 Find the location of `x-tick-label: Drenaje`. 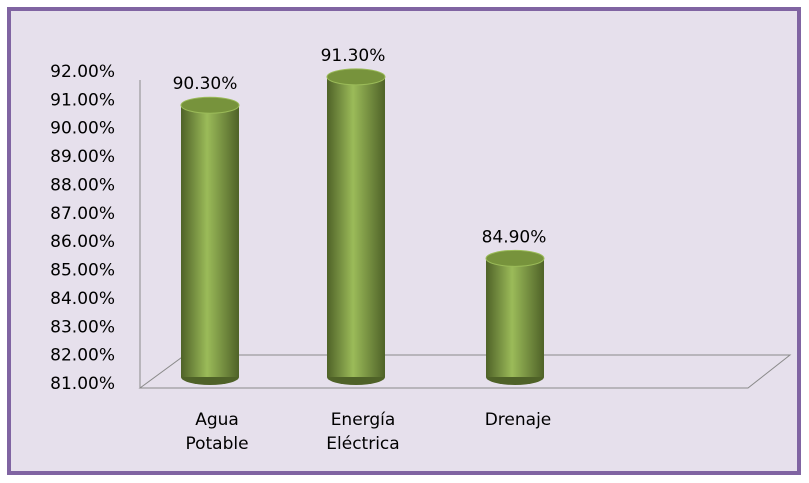

x-tick-label: Drenaje is located at coordinates (518, 420).